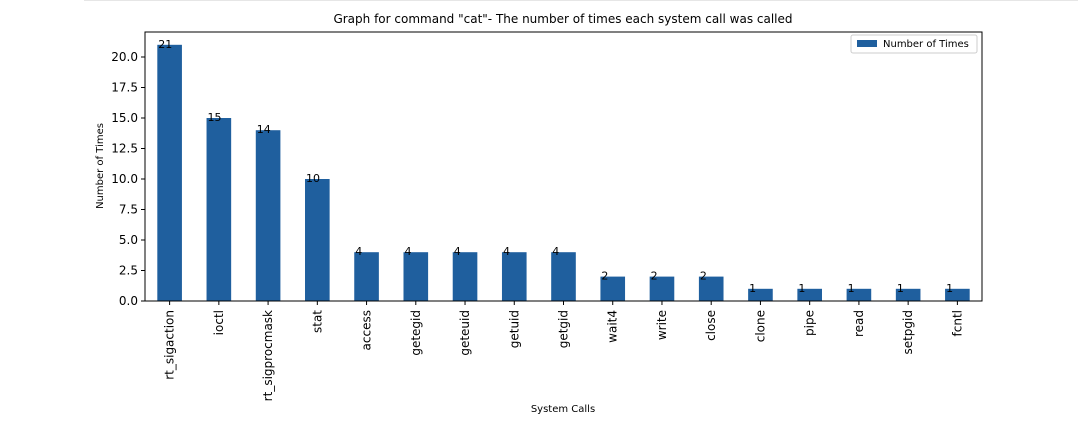 Image resolution: width=1078 pixels, height=428 pixels. Describe the element at coordinates (124, 57) in the screenshot. I see `y-tick-label: 20.0` at that location.